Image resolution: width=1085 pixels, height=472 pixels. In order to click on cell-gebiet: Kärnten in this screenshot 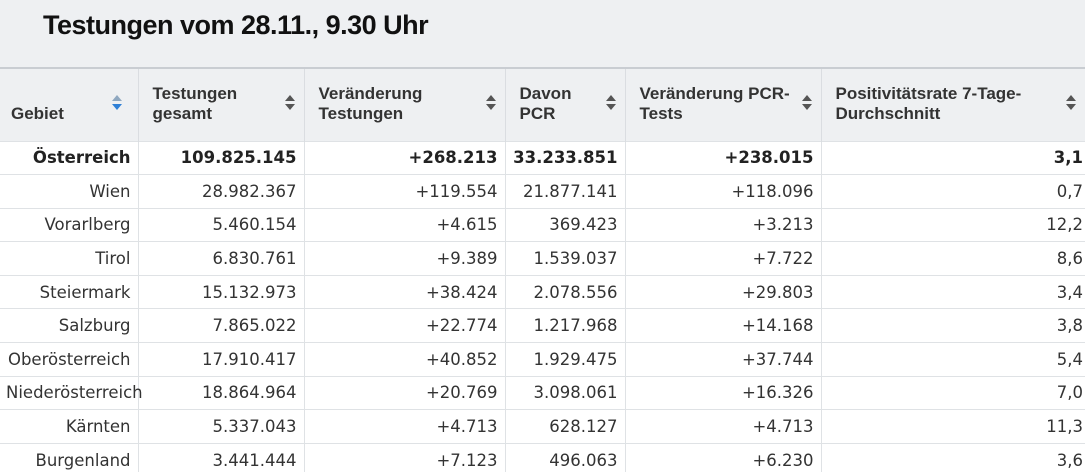, I will do `click(69, 426)`.